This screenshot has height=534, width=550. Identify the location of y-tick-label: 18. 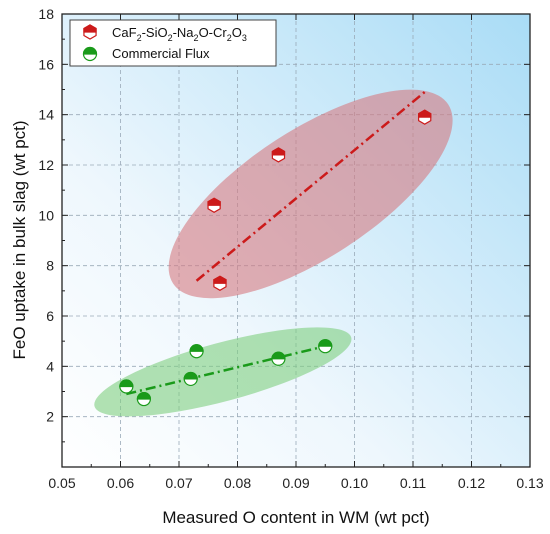
(46, 14).